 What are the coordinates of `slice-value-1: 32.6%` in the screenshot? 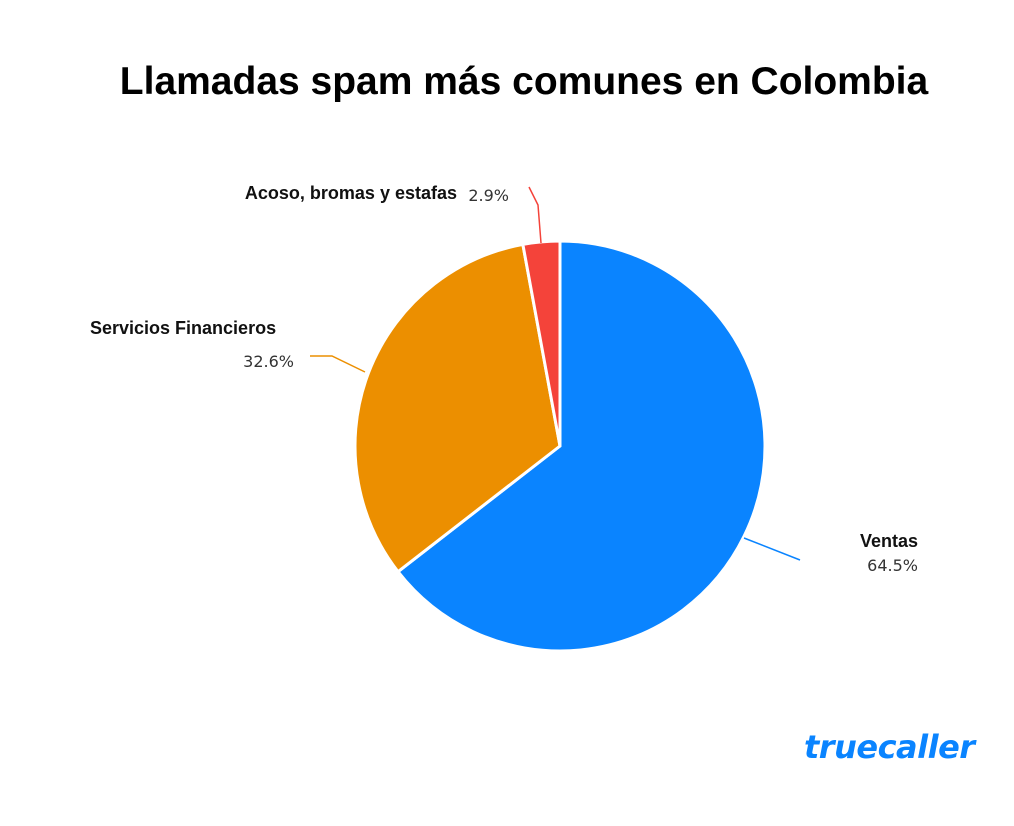 It's located at (268, 361).